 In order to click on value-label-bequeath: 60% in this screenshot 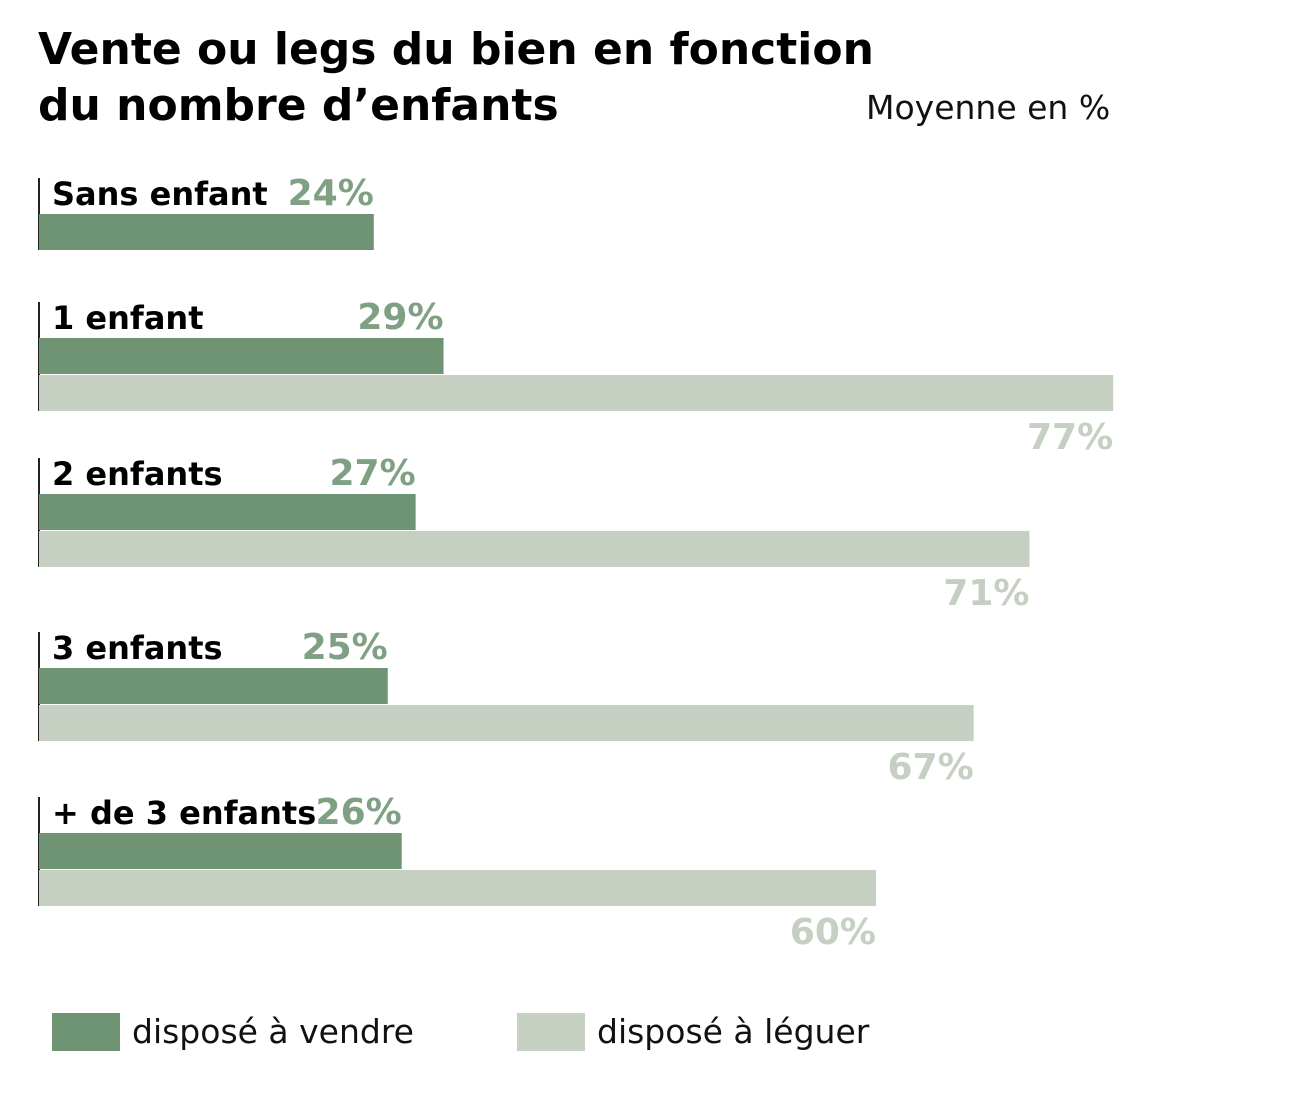, I will do `click(833, 932)`.